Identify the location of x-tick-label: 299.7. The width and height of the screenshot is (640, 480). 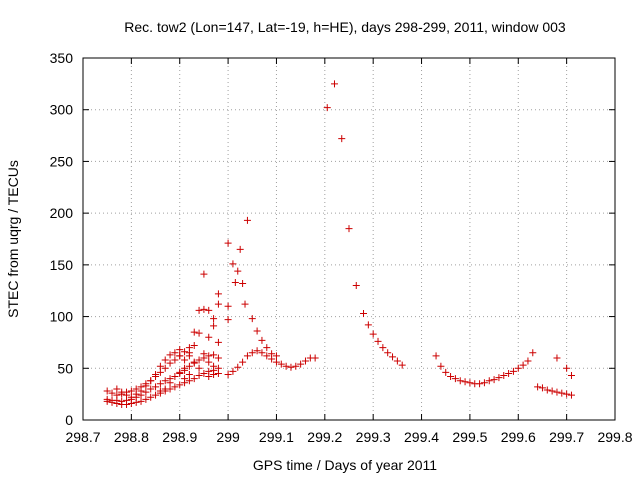
(566, 437).